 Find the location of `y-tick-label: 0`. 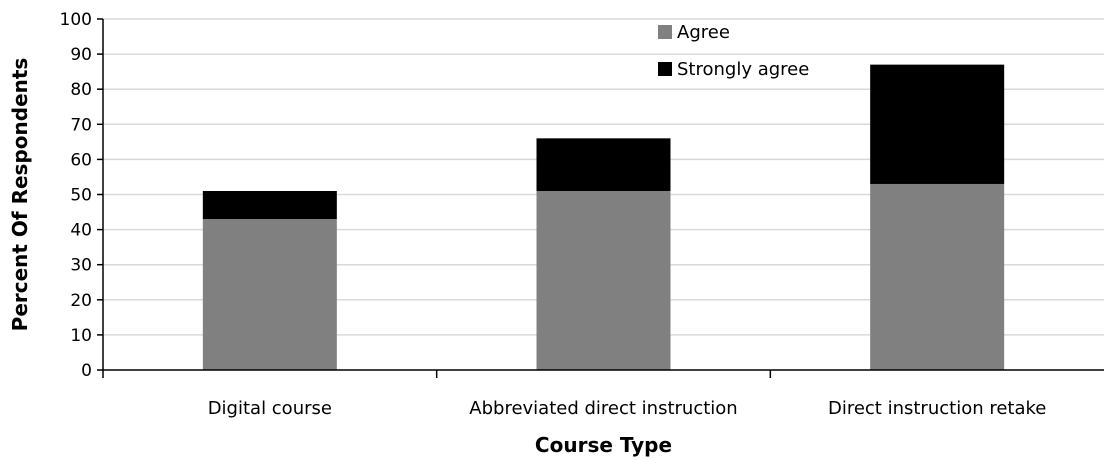

y-tick-label: 0 is located at coordinates (86, 371).